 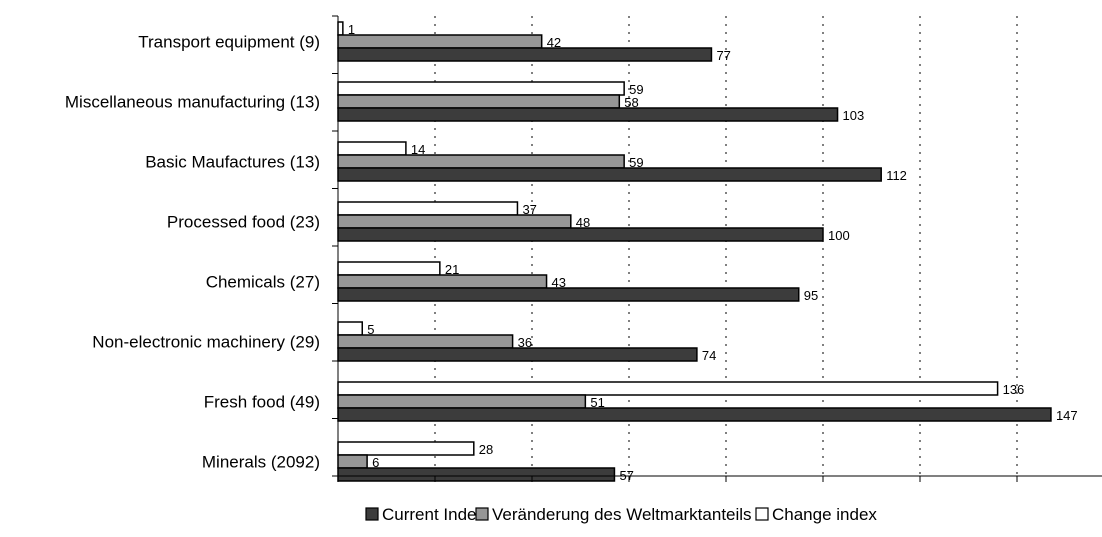 What do you see at coordinates (709, 355) in the screenshot?
I see `data-label: 74` at bounding box center [709, 355].